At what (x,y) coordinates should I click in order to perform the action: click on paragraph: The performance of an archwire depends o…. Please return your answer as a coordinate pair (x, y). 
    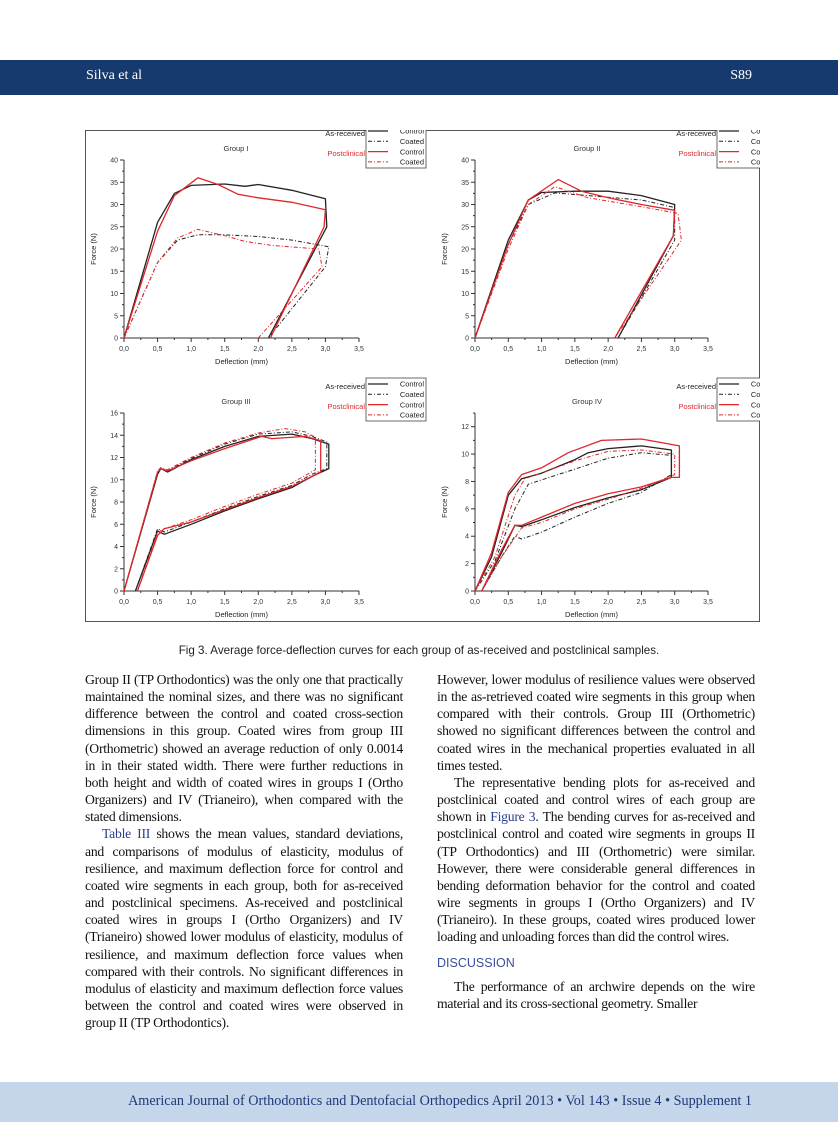
    Looking at the image, I should click on (596, 994).